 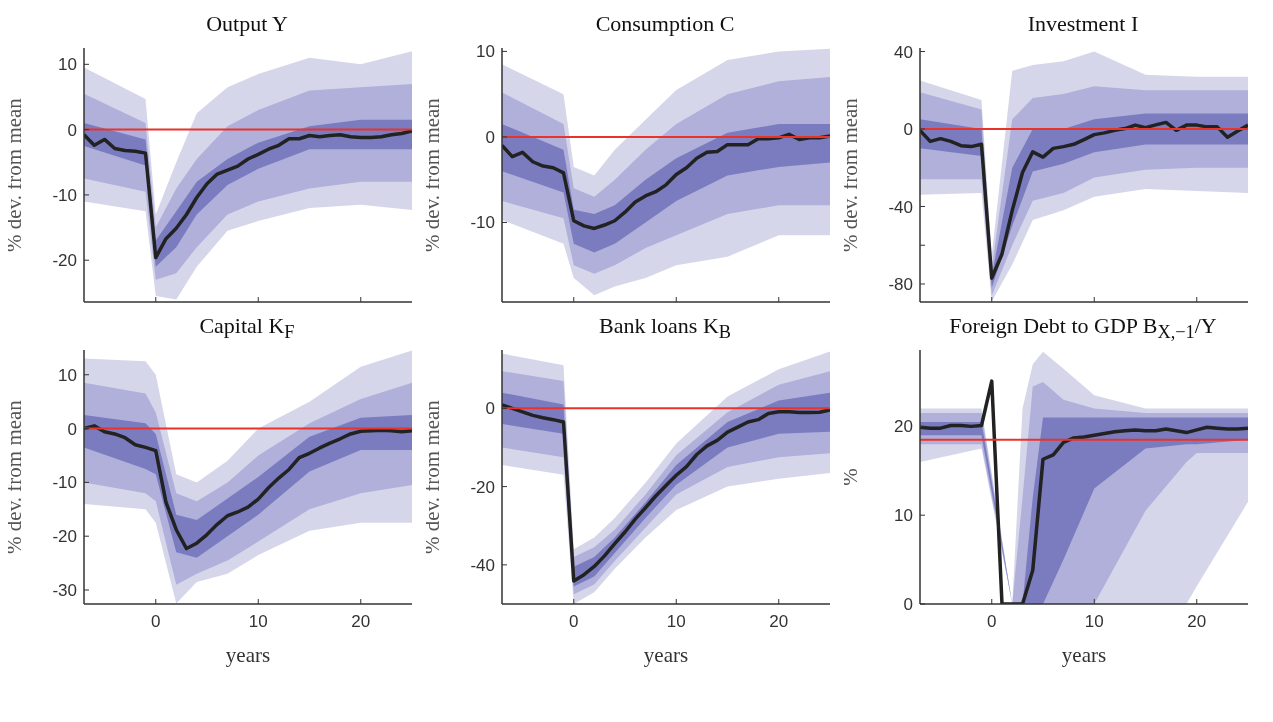 What do you see at coordinates (903, 427) in the screenshot?
I see `y-tick-label: 20` at bounding box center [903, 427].